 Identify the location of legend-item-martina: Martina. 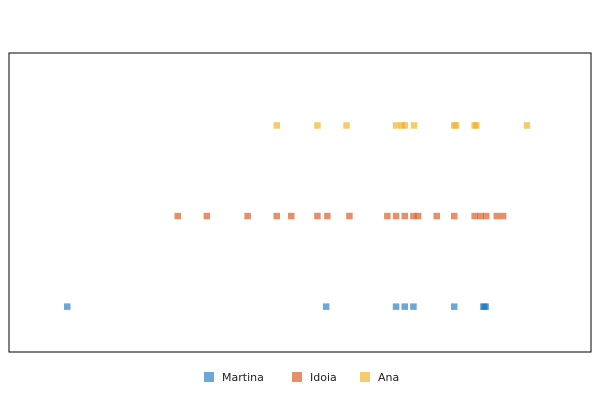
(234, 377).